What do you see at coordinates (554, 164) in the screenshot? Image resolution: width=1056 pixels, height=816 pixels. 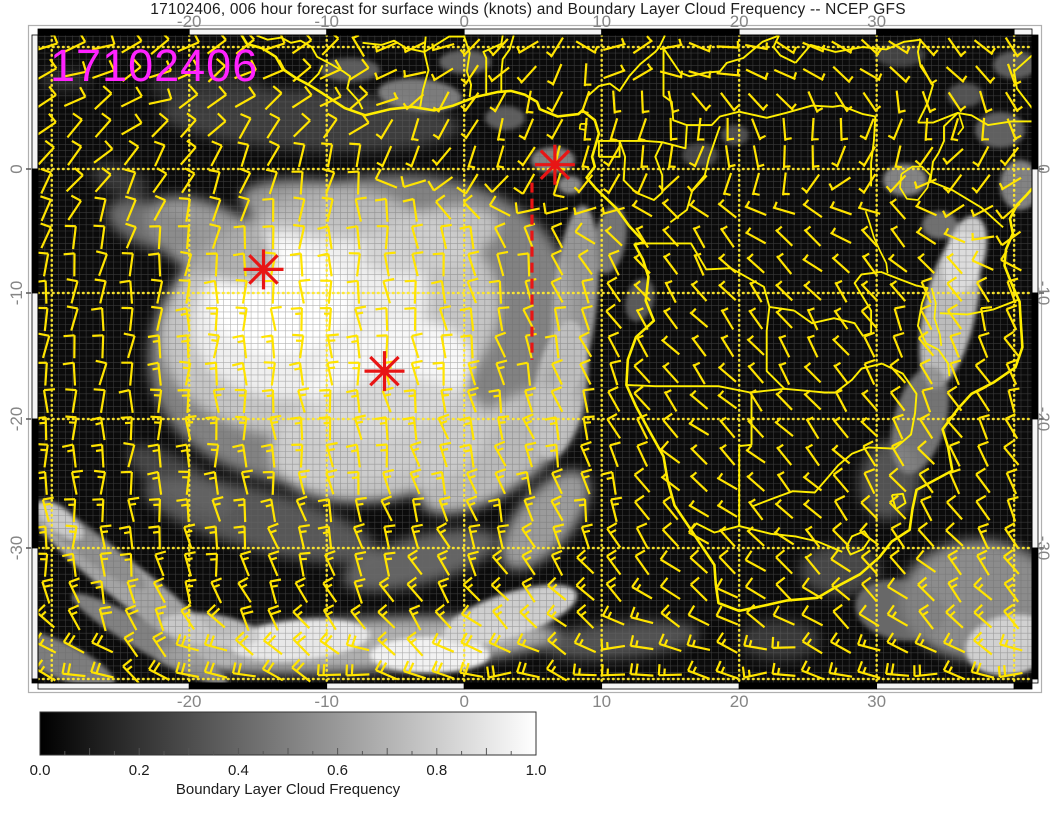 I see `station-marker` at bounding box center [554, 164].